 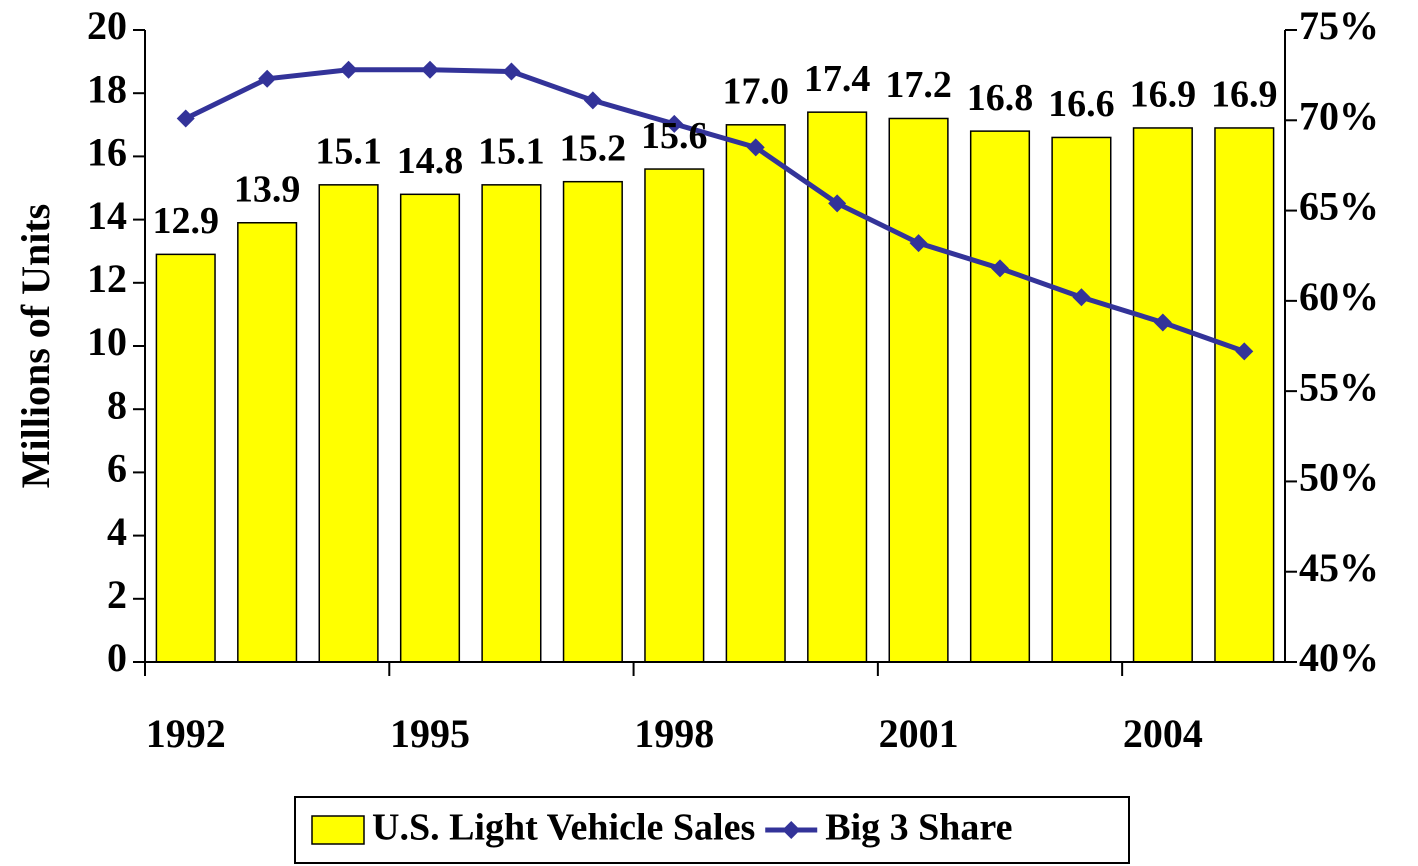 What do you see at coordinates (1339, 25) in the screenshot?
I see `y2-tick-label: 75%` at bounding box center [1339, 25].